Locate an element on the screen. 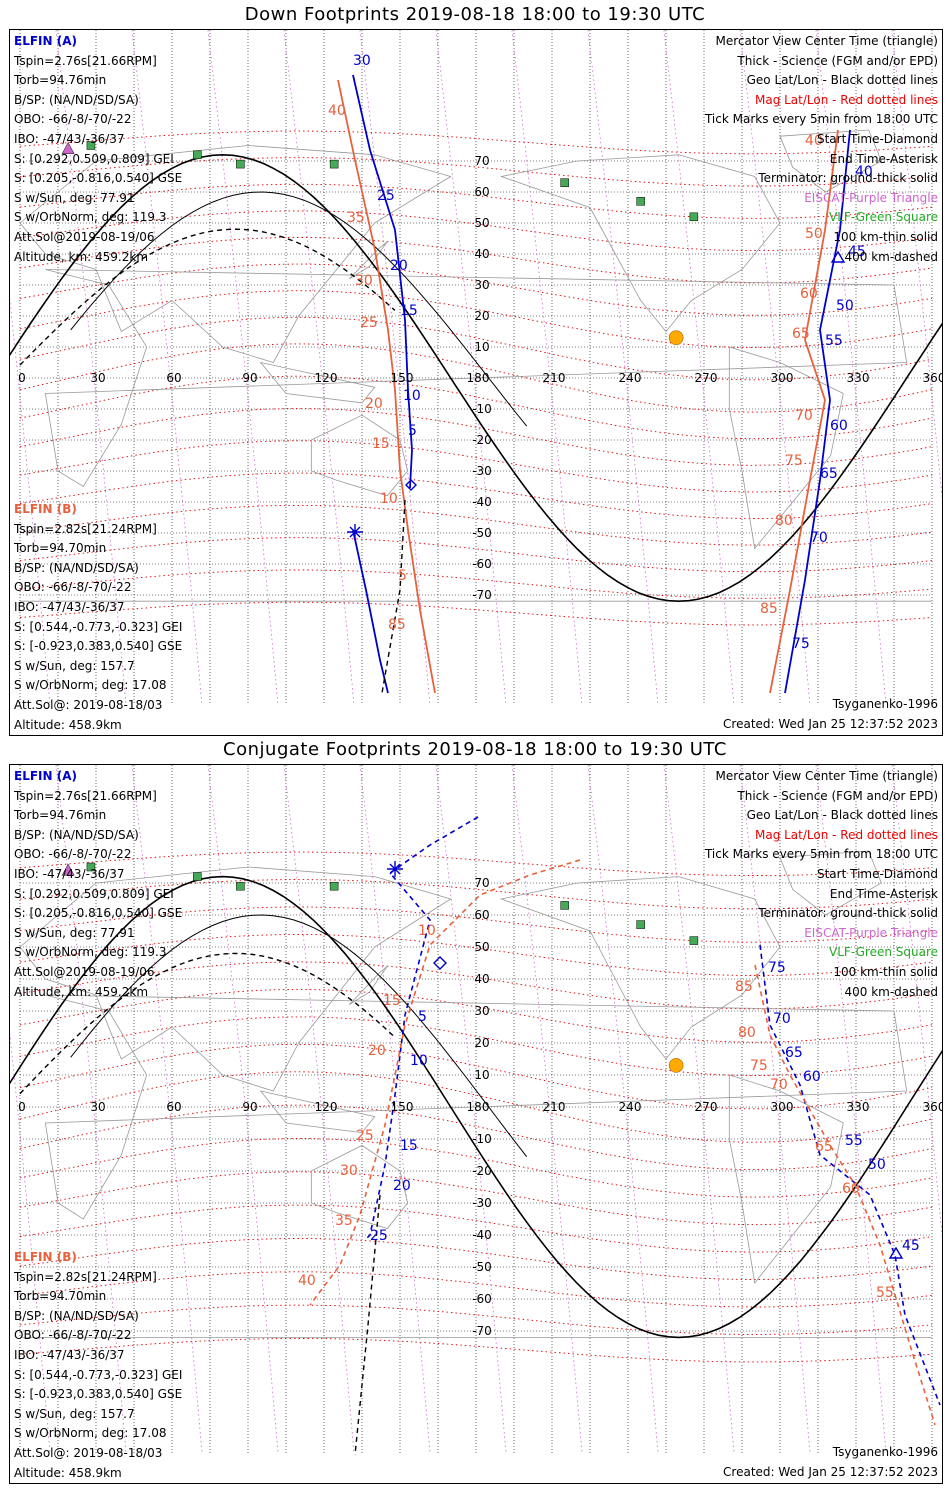 The width and height of the screenshot is (950, 1500). elfin-b-attsol: Att.Sol@: 2019-08-18/03 is located at coordinates (88, 1452).